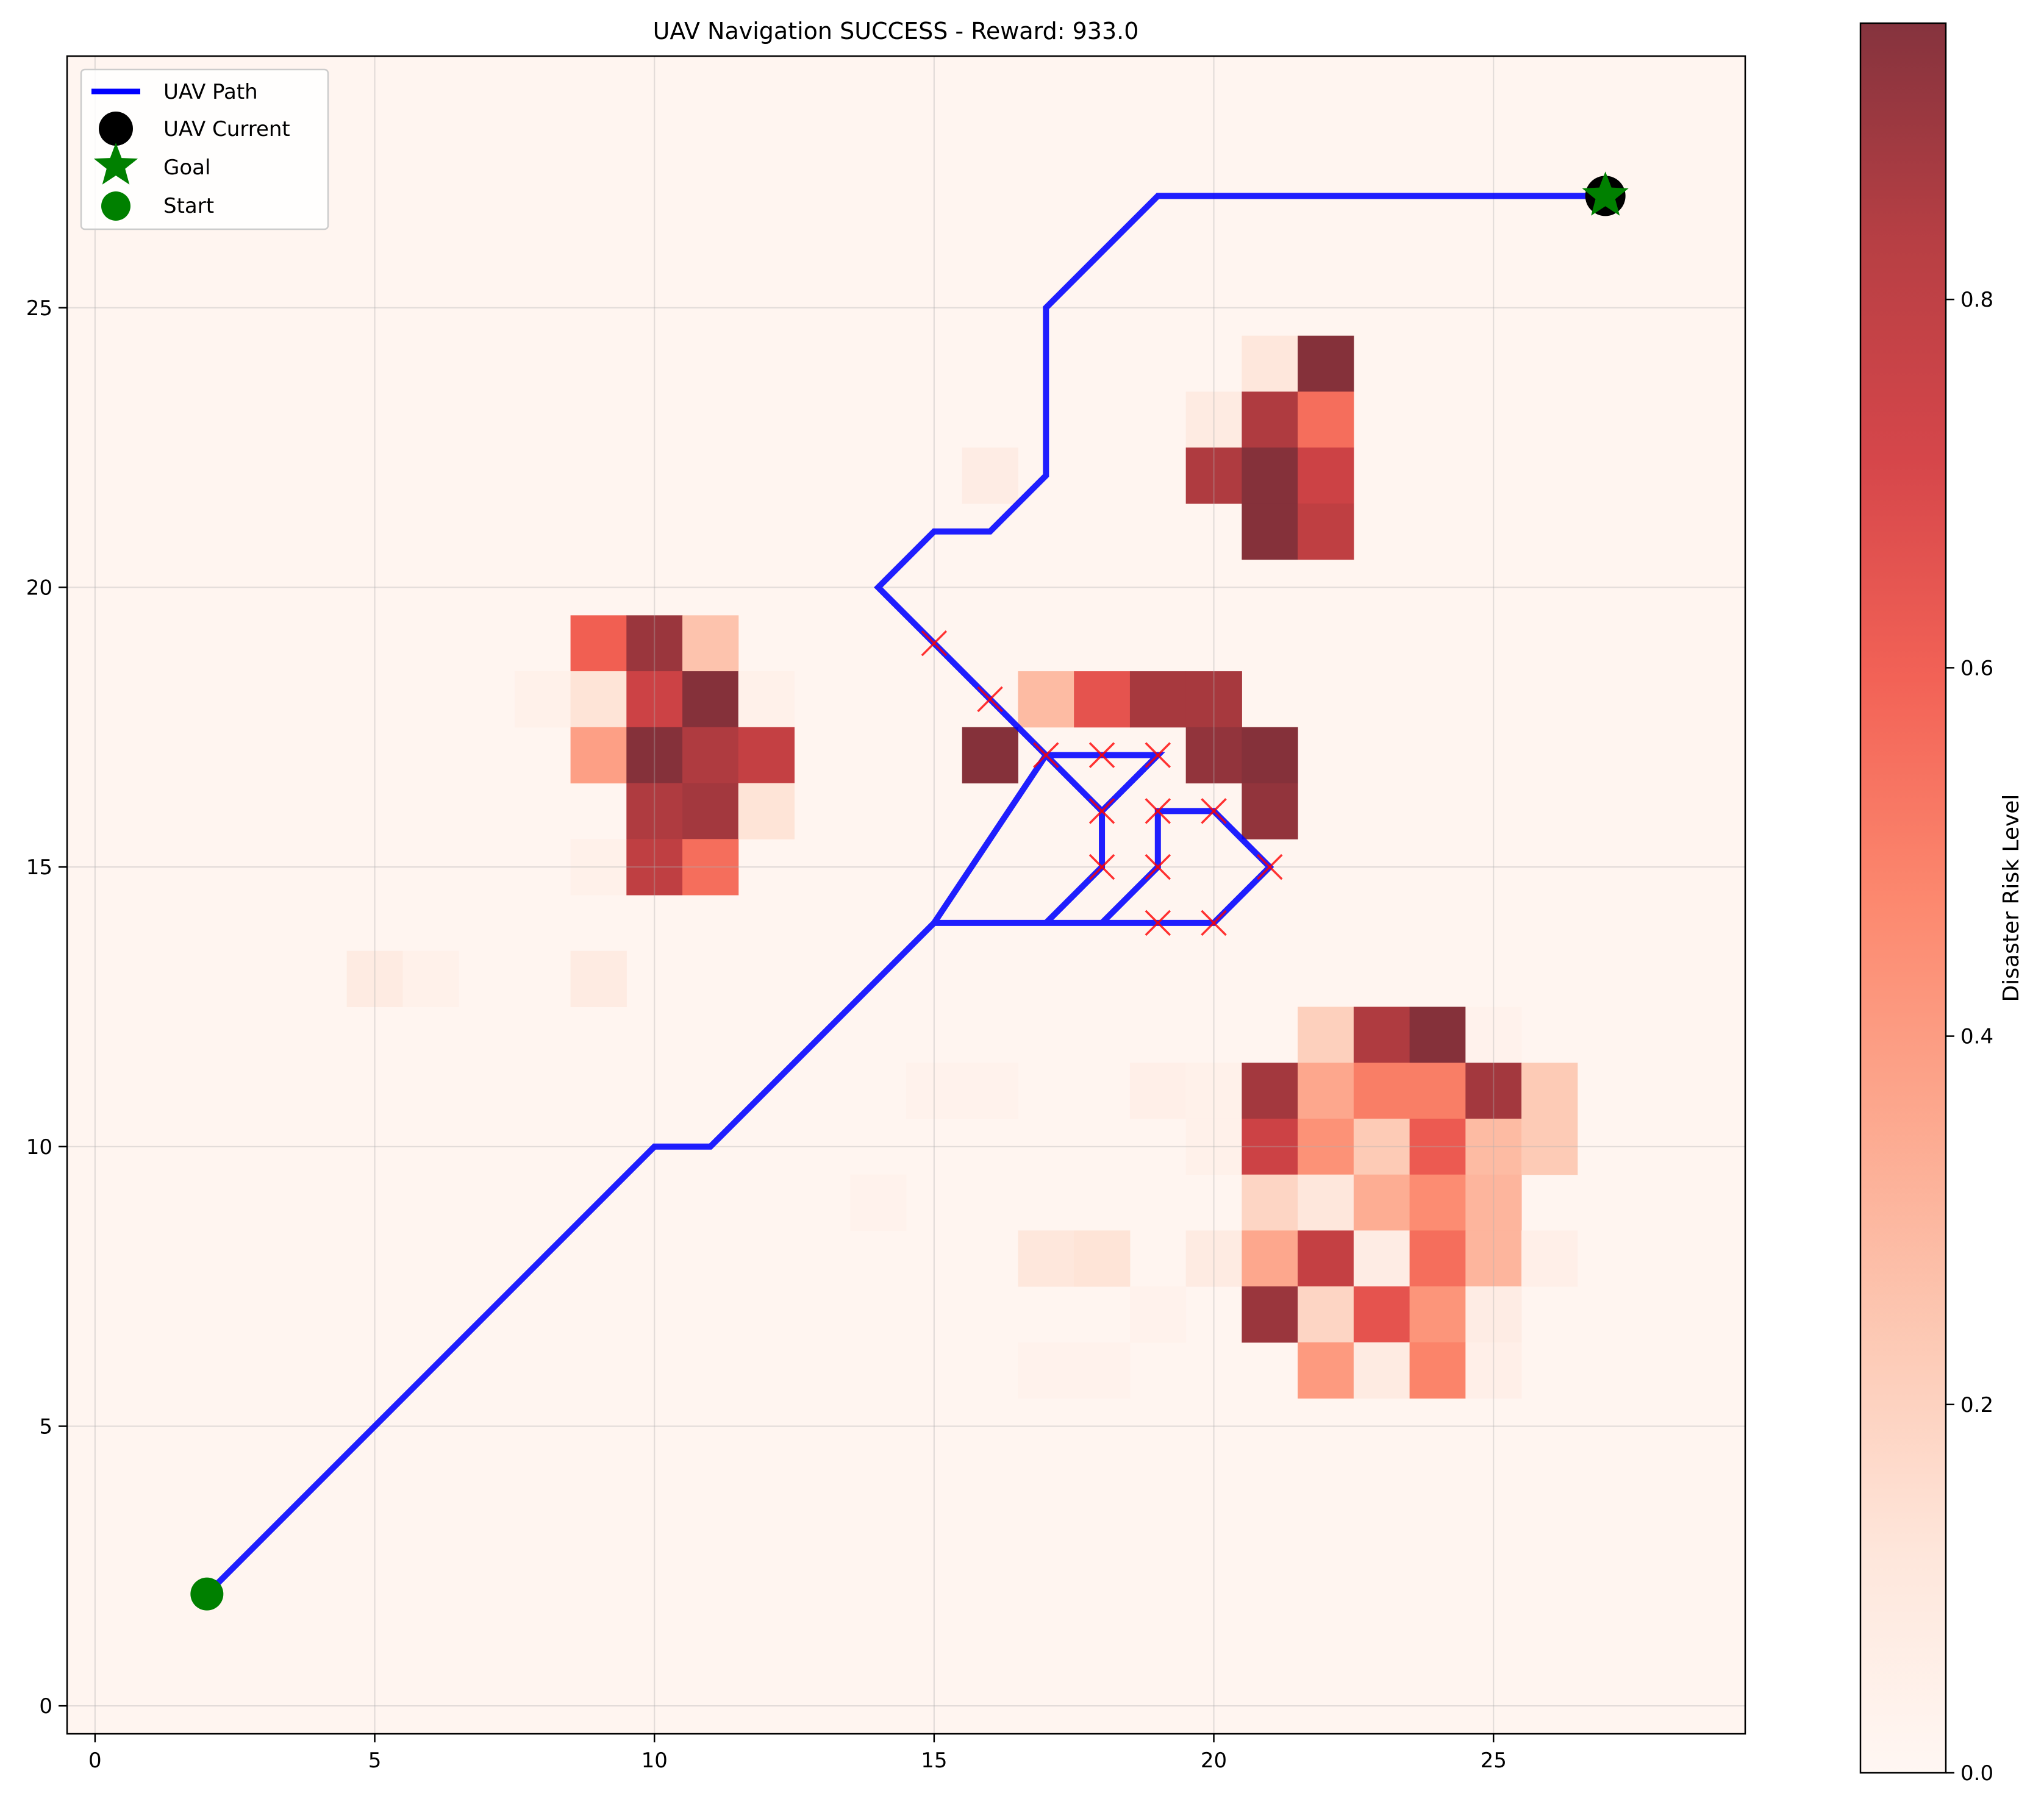  Describe the element at coordinates (46, 1007) in the screenshot. I see `y-axis-ticks: 0 5 10 15 20 25` at that location.